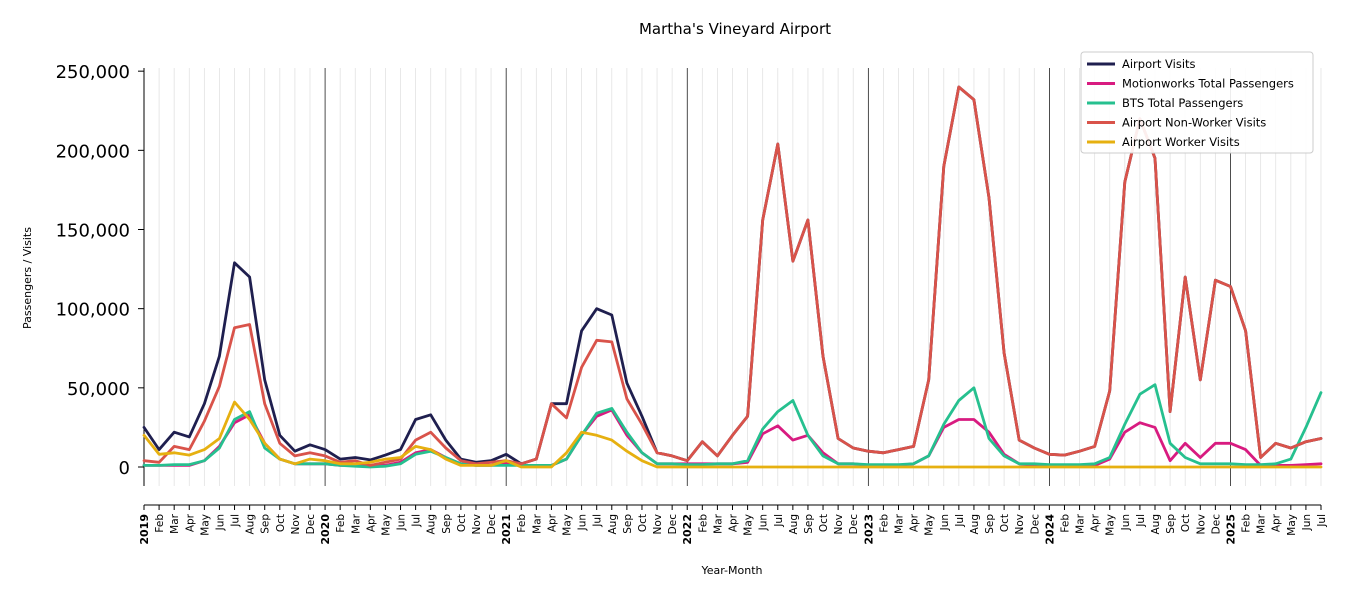  I want to click on y-tick-label: 200,000, so click(93, 151).